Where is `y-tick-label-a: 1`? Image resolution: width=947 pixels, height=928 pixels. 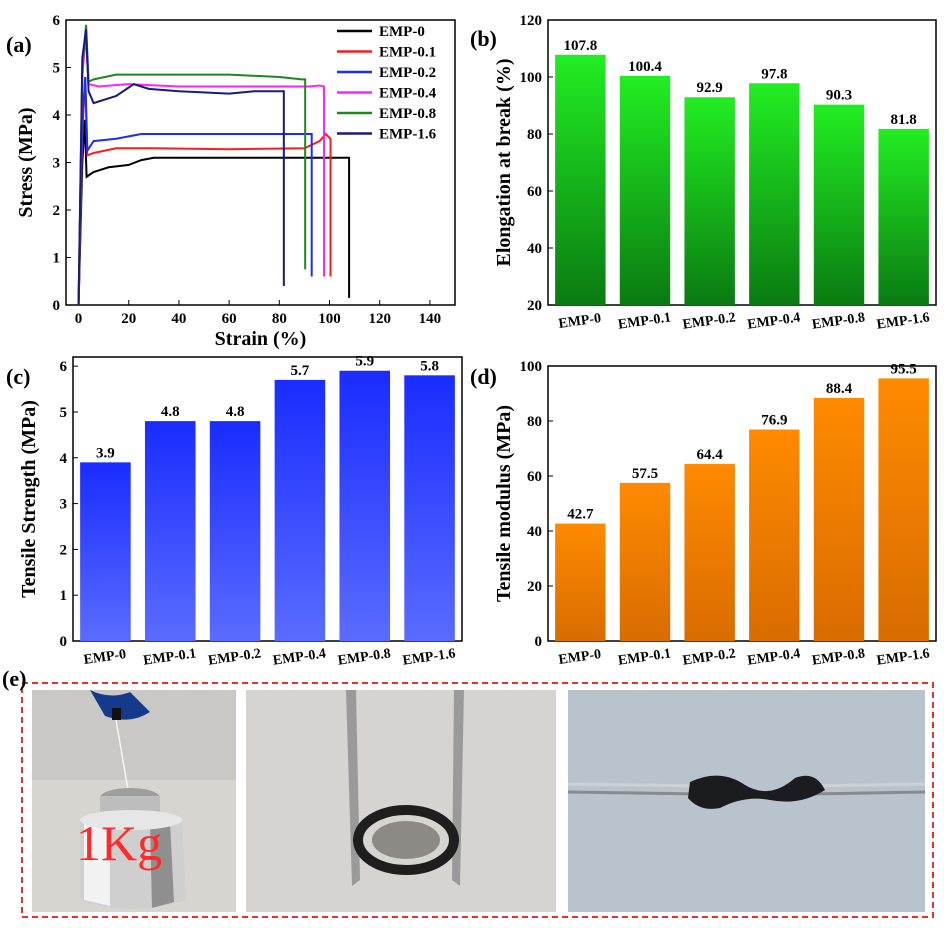
y-tick-label-a: 1 is located at coordinates (57, 259).